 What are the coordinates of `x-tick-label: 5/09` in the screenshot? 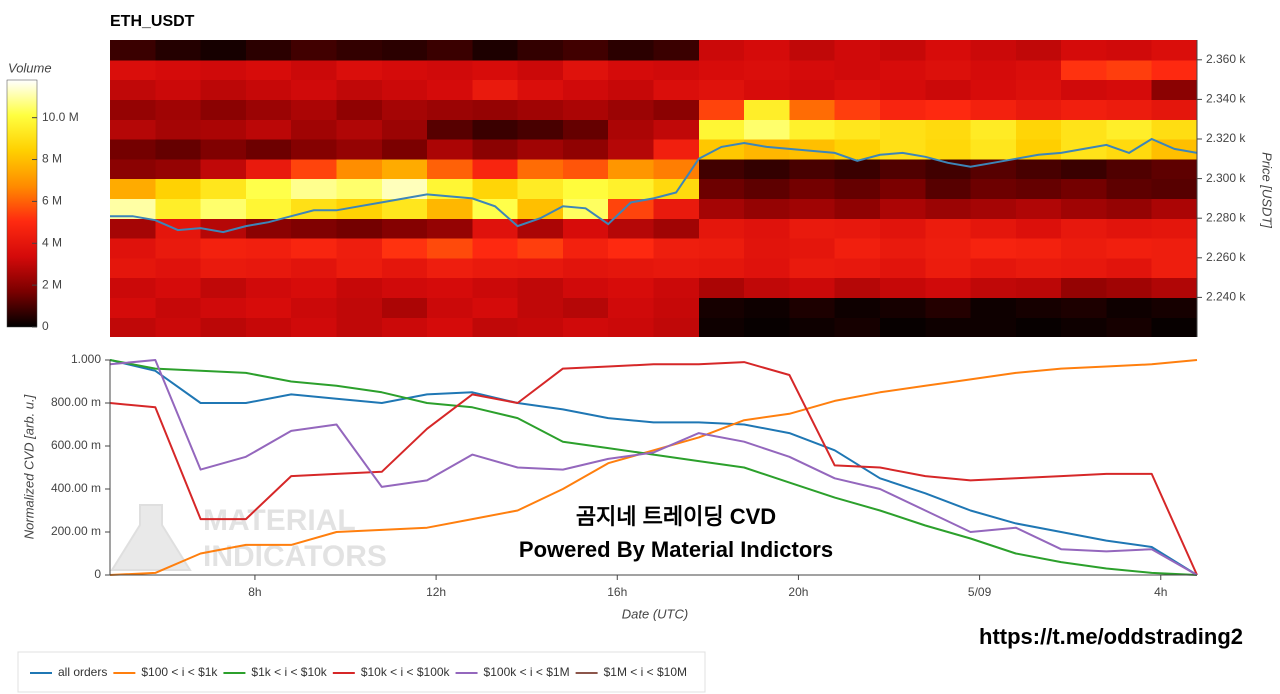 It's located at (980, 592).